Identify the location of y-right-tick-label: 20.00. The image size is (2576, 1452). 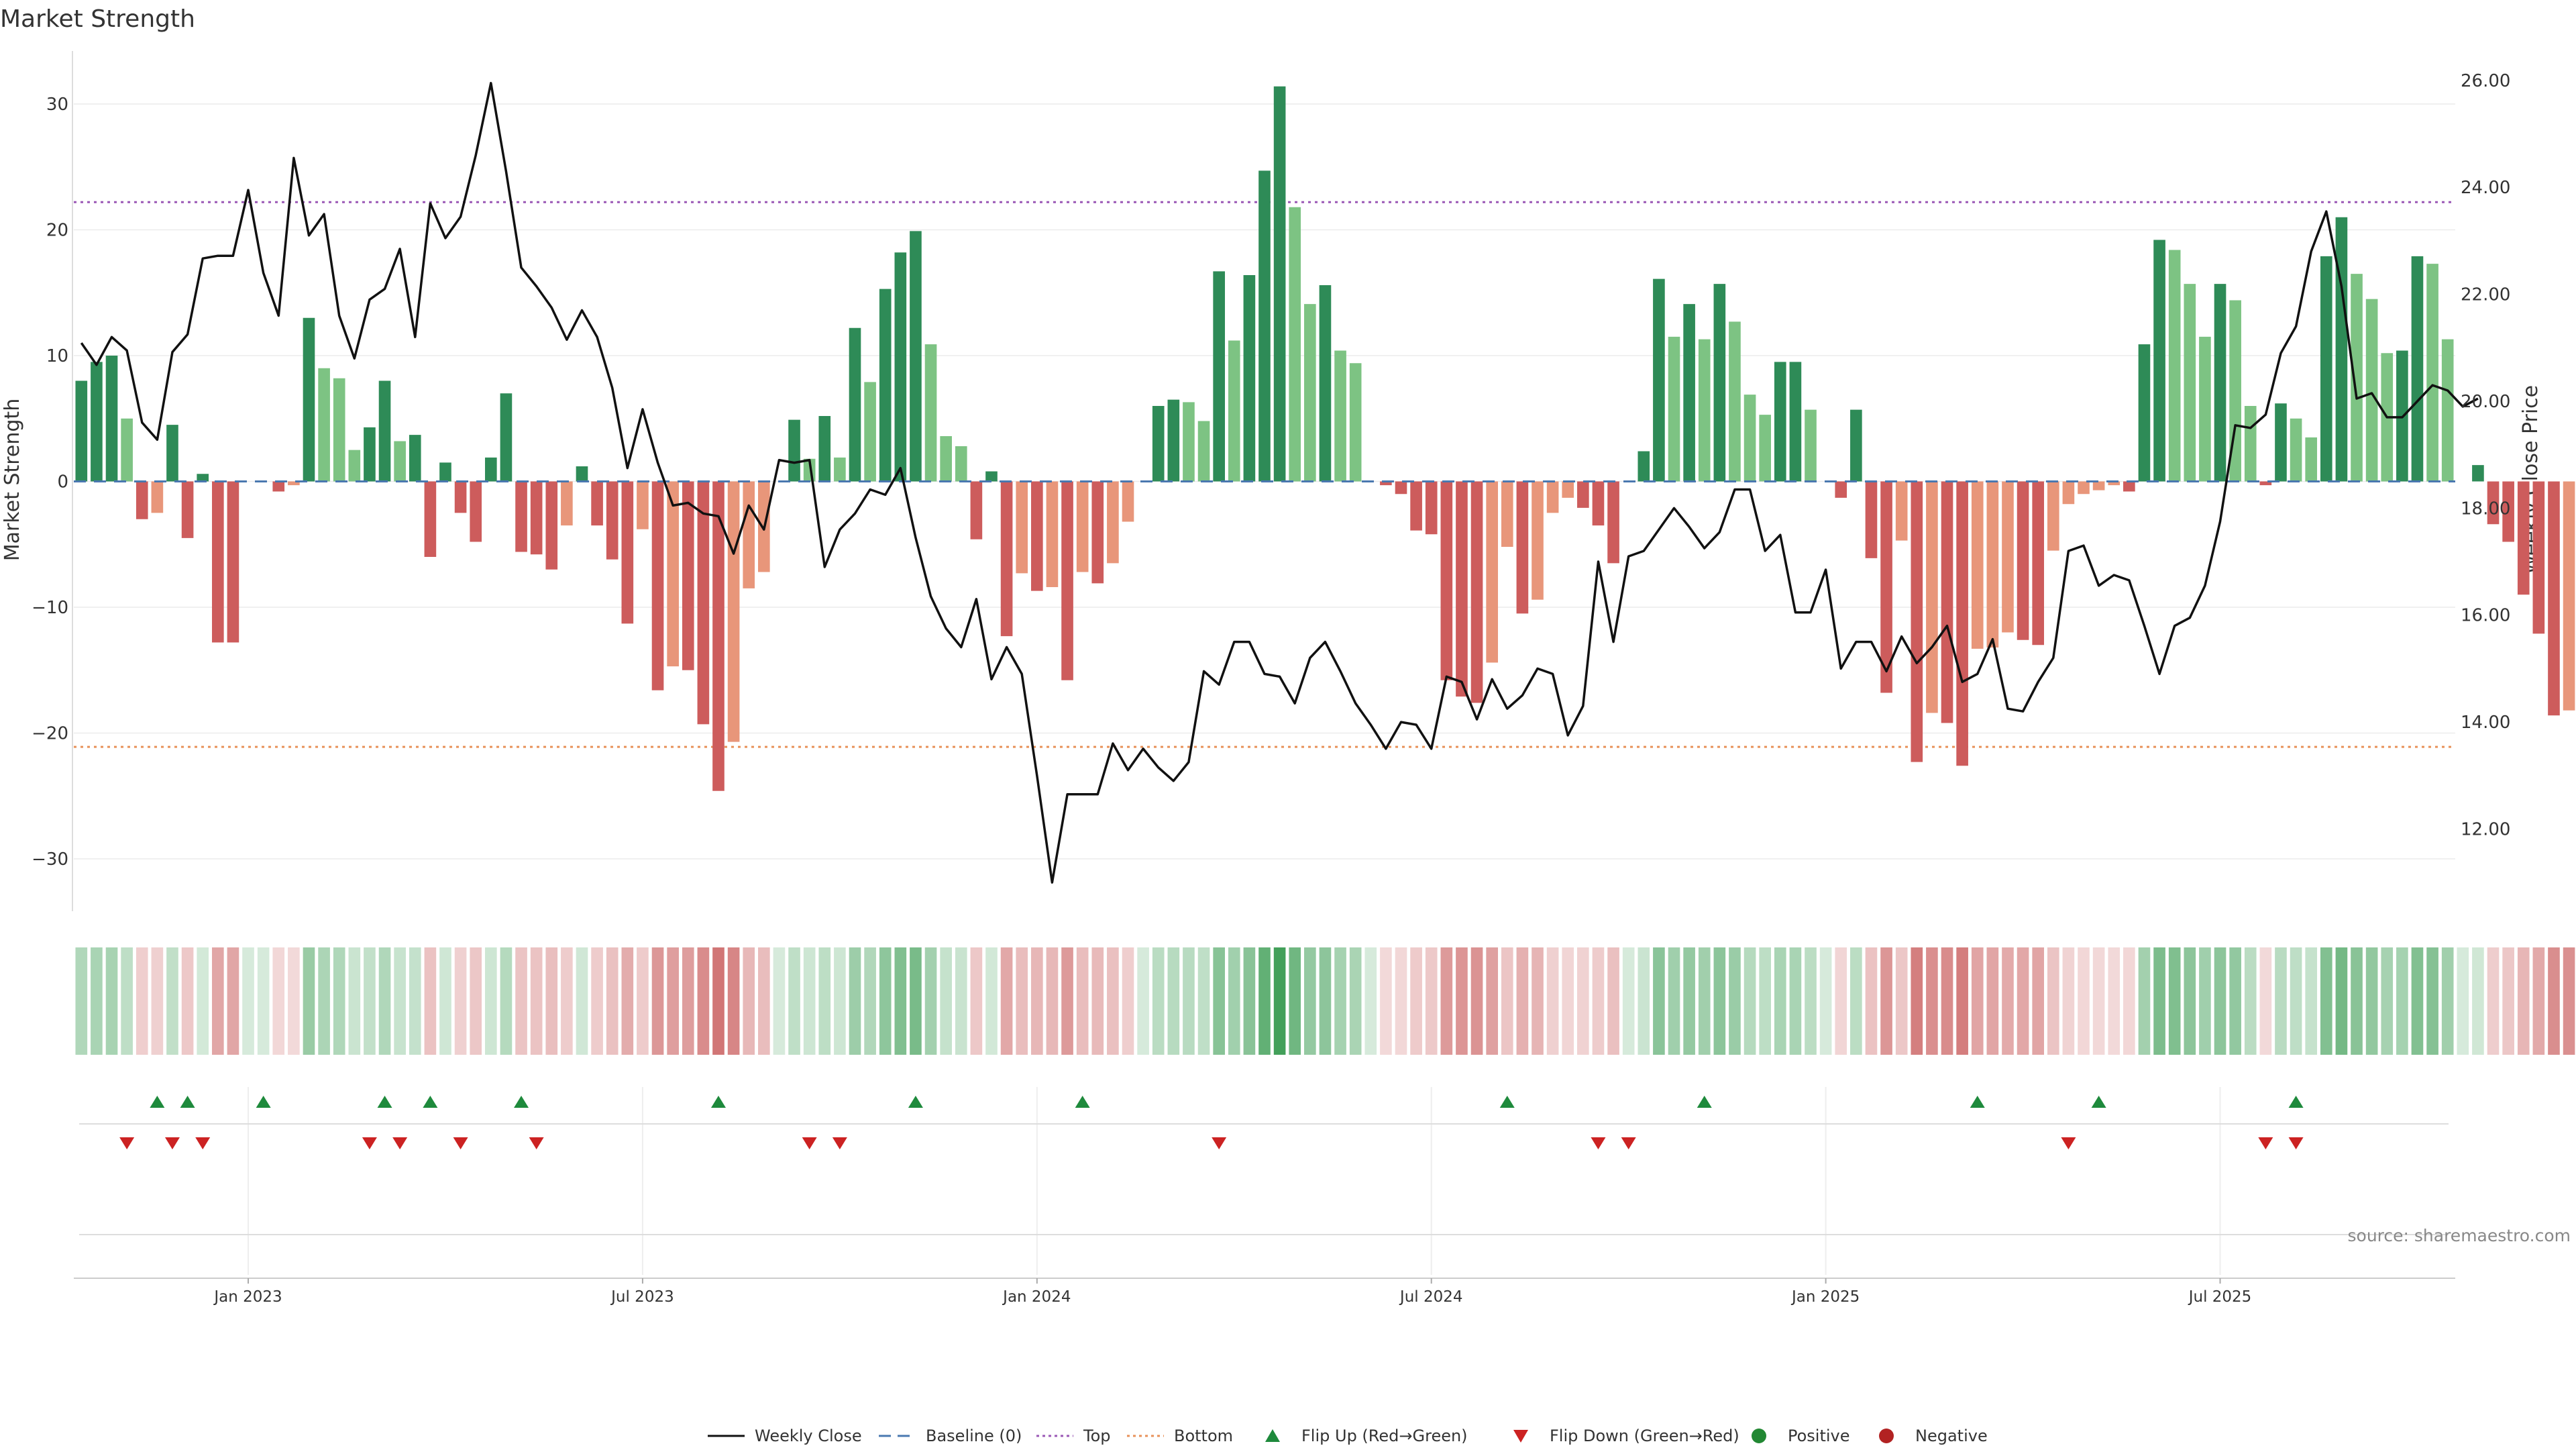
(2485, 402).